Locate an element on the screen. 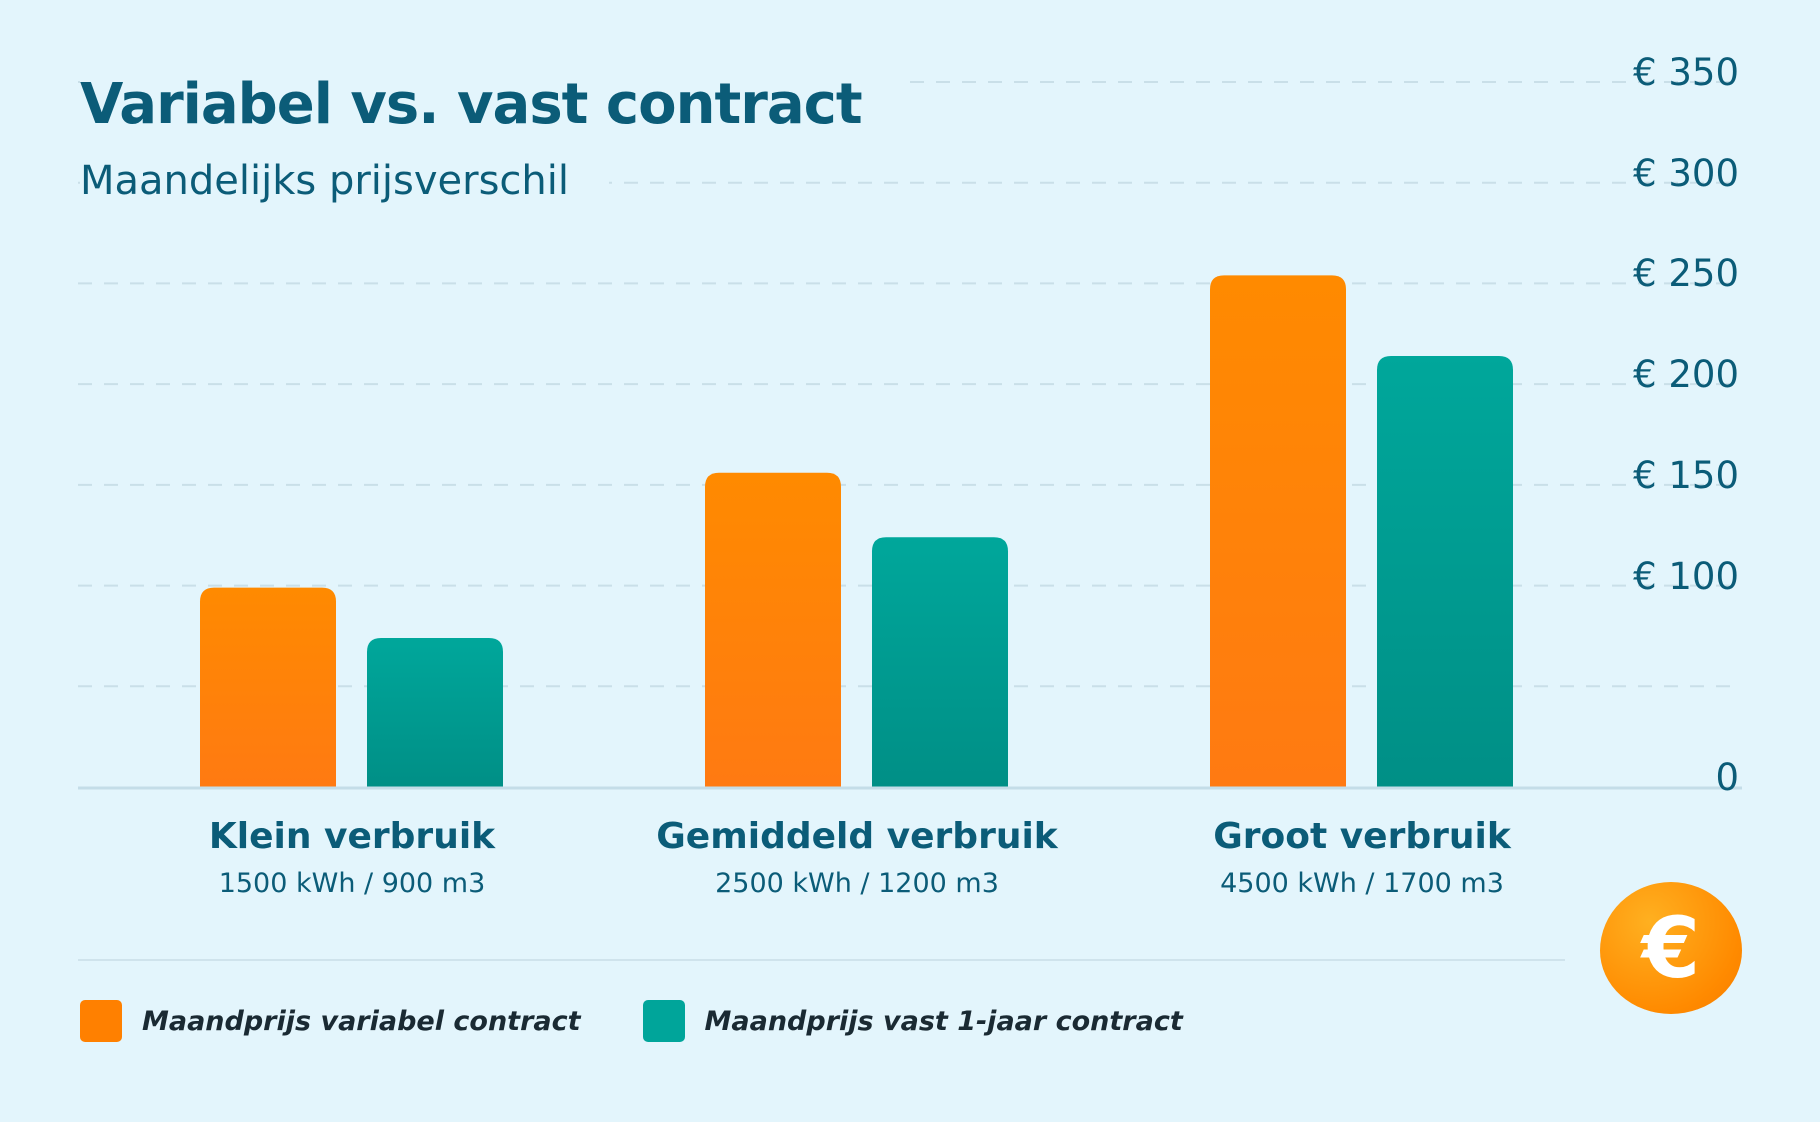 Image resolution: width=1820 pixels, height=1122 pixels. category-sublabel-gemiddeld: 2500 kWh / 1200 m3 is located at coordinates (857, 883).